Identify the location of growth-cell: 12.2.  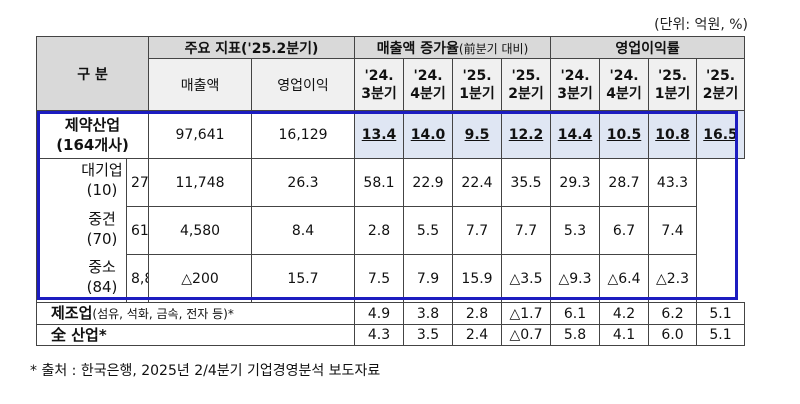
(526, 134).